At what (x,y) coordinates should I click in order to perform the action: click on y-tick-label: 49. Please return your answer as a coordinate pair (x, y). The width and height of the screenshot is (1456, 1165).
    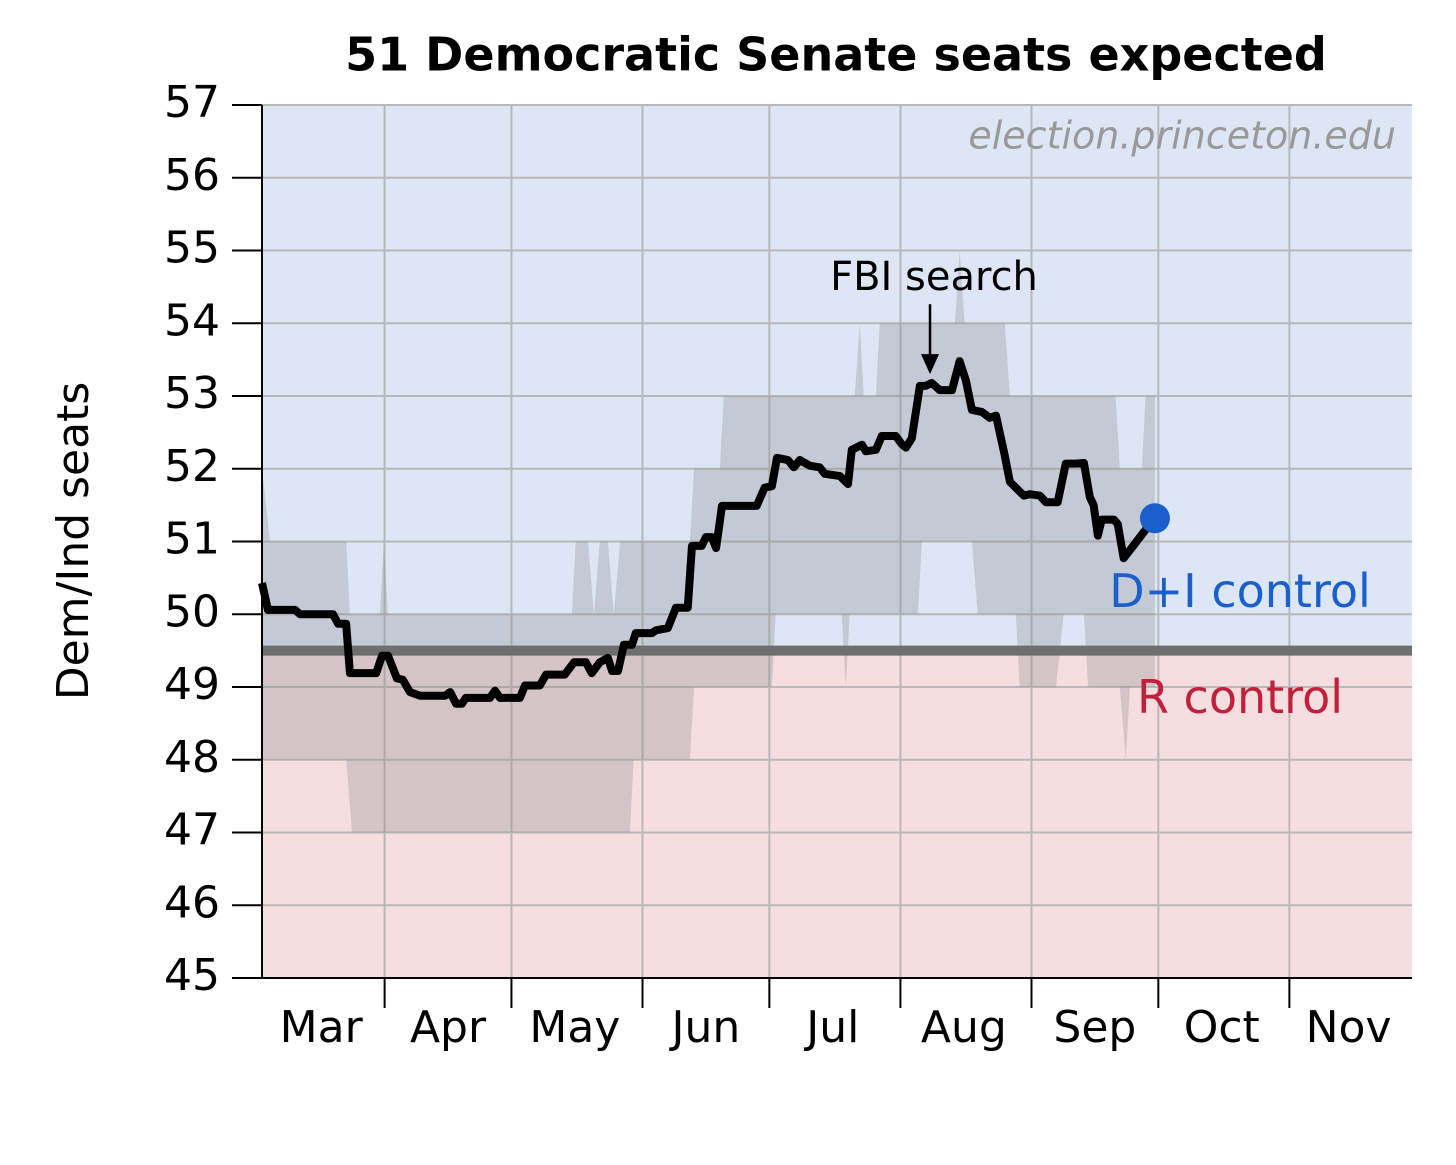
    Looking at the image, I should click on (192, 684).